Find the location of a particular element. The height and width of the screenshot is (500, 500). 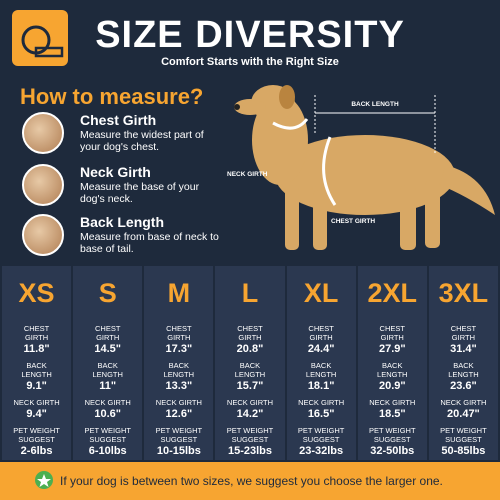

measure-value: 6-10lbs is located at coordinates (107, 451).